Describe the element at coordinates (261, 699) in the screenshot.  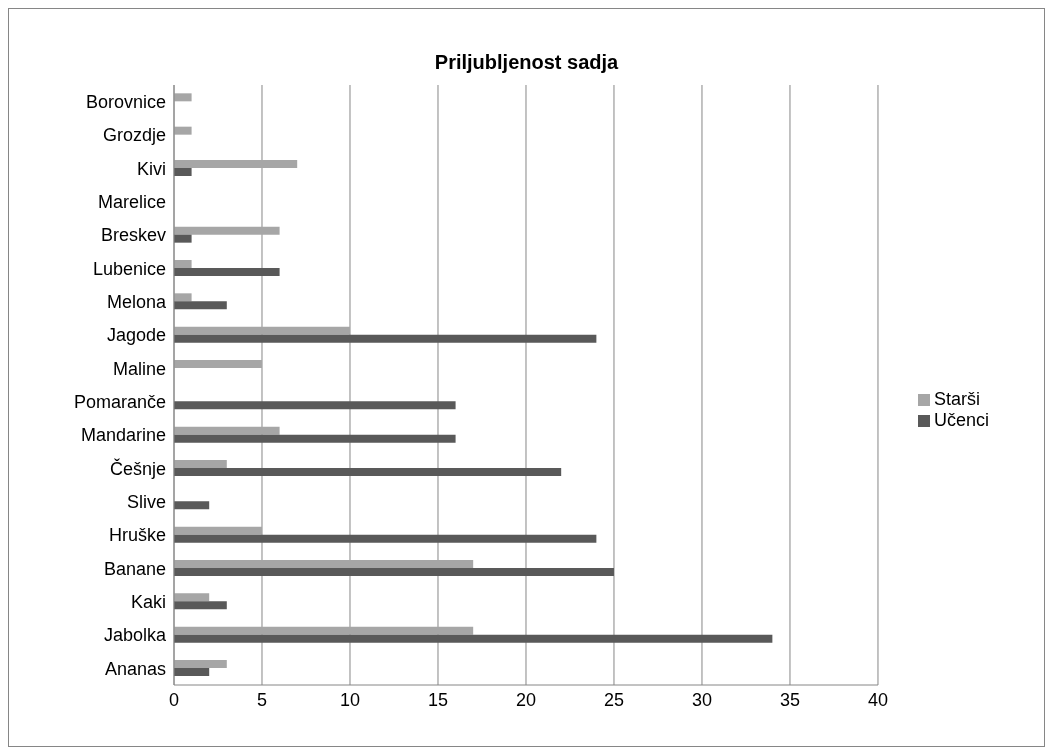
I see `x-tick-label: 5` at that location.